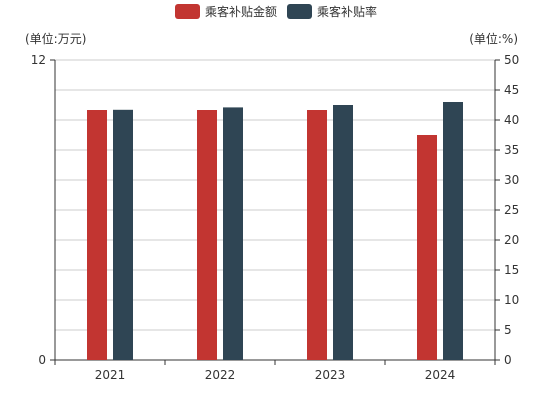  What do you see at coordinates (123, 234) in the screenshot?
I see `bar-right-2021` at bounding box center [123, 234].